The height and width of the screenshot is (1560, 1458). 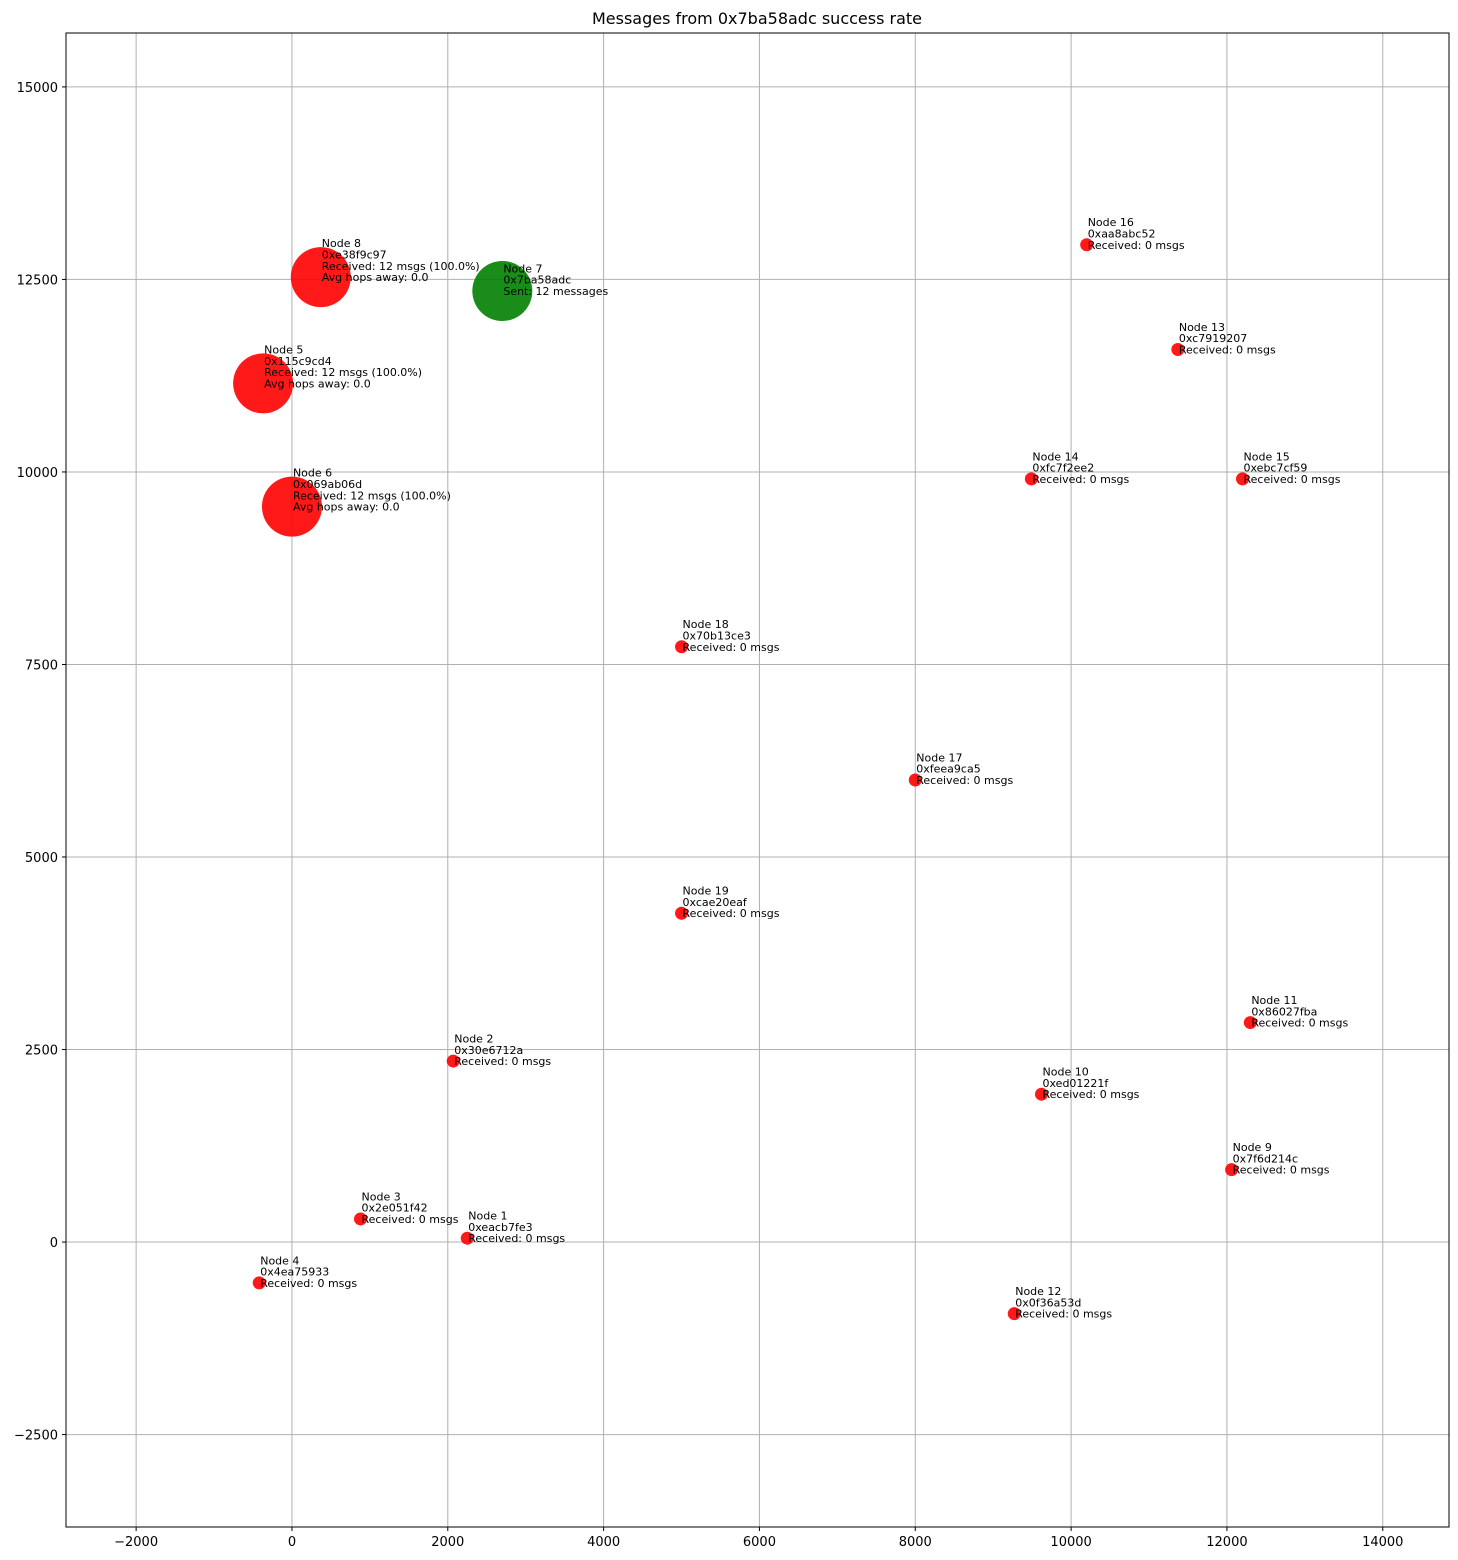 I want to click on annotation-line: Node 15, so click(x=1267, y=456).